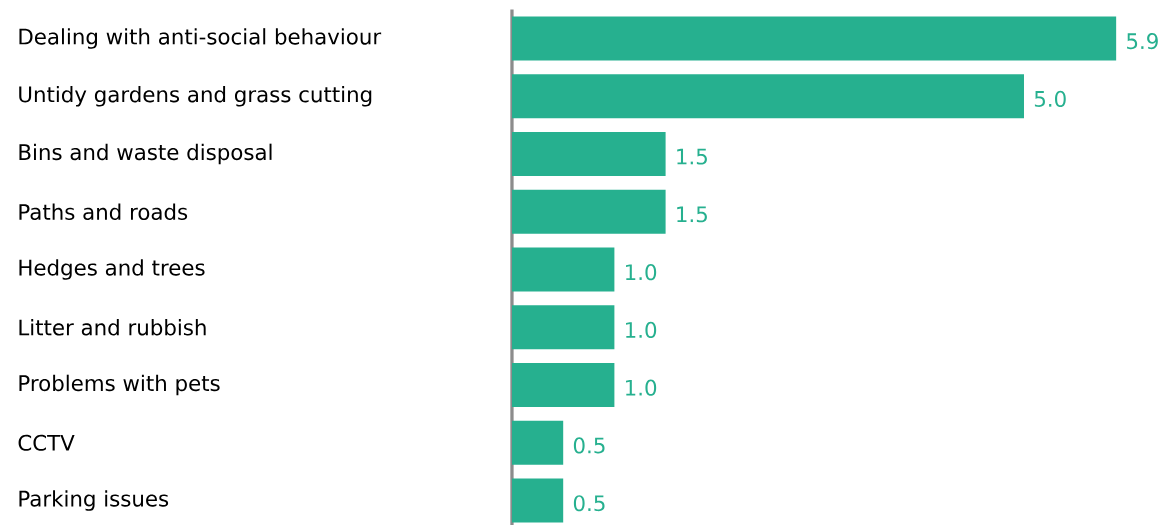 The width and height of the screenshot is (1175, 525). What do you see at coordinates (94, 500) in the screenshot?
I see `y-tick-label: Parking issues` at bounding box center [94, 500].